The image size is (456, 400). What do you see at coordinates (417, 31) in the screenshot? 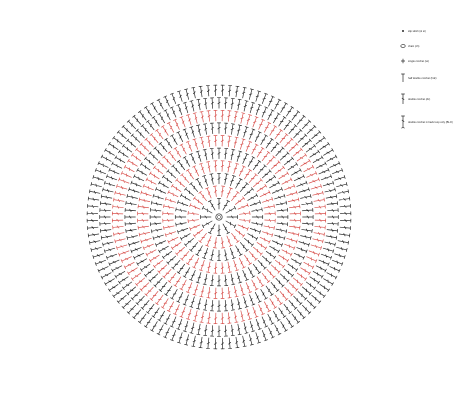
I see `legend-label: slip stitch (sl st)` at bounding box center [417, 31].